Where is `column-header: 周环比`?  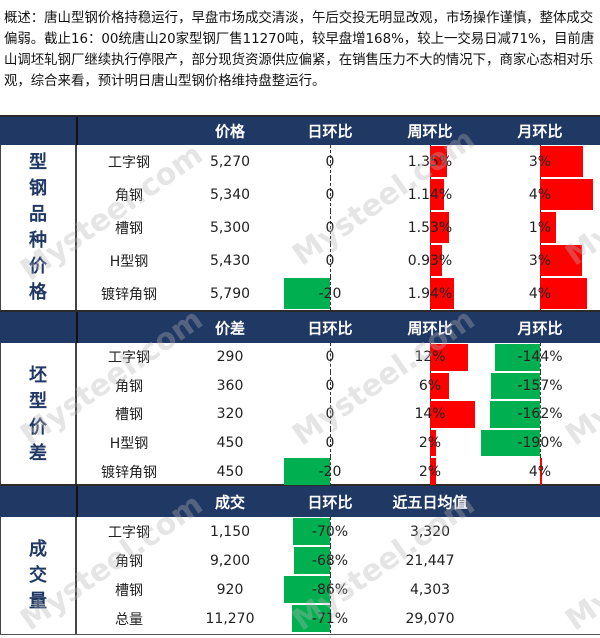
column-header: 周环比 is located at coordinates (430, 131).